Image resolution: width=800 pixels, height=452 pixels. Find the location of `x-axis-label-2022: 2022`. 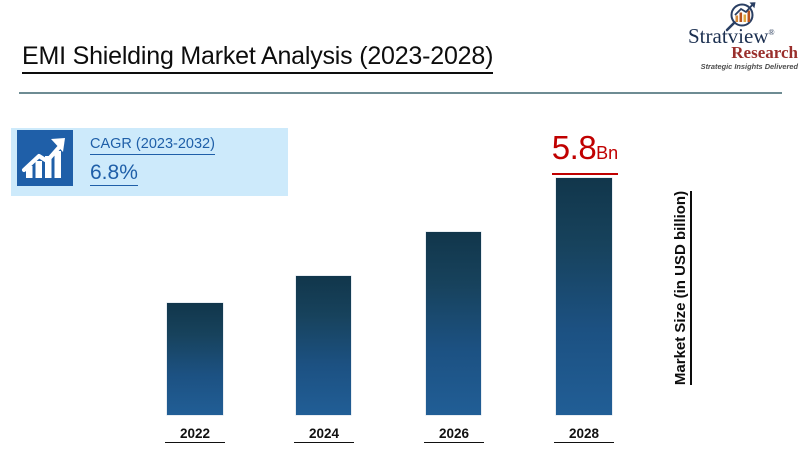

x-axis-label-2022: 2022 is located at coordinates (195, 434).